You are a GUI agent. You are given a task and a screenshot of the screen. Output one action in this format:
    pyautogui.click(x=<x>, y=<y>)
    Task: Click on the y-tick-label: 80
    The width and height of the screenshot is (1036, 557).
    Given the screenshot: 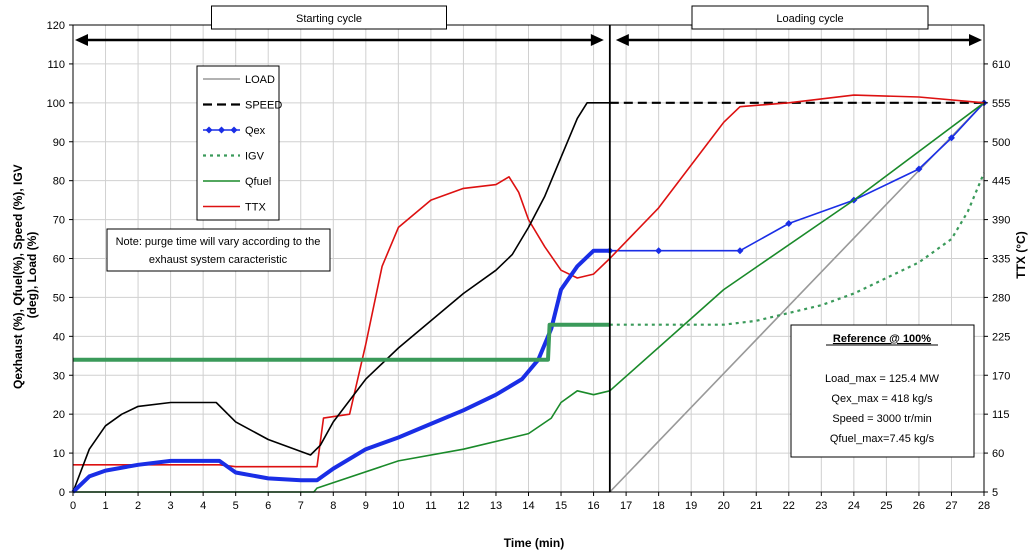 What is the action you would take?
    pyautogui.click(x=59, y=182)
    